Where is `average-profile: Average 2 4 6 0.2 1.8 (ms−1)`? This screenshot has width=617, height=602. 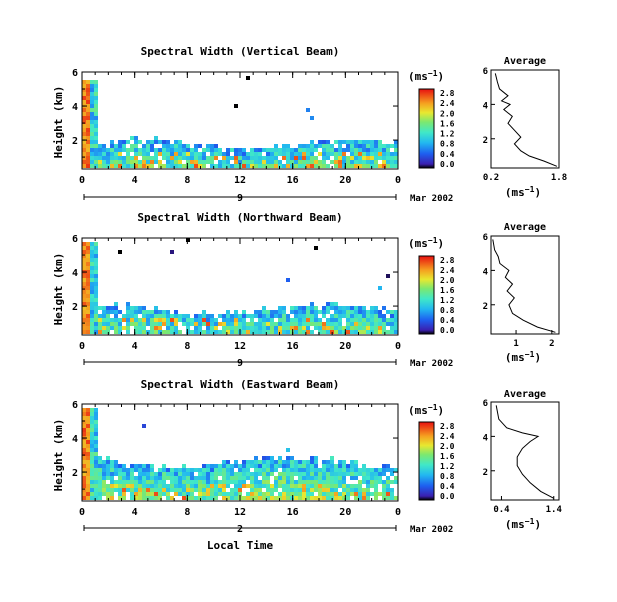 average-profile: Average 2 4 6 0.2 1.8 (ms−1) is located at coordinates (525, 127).